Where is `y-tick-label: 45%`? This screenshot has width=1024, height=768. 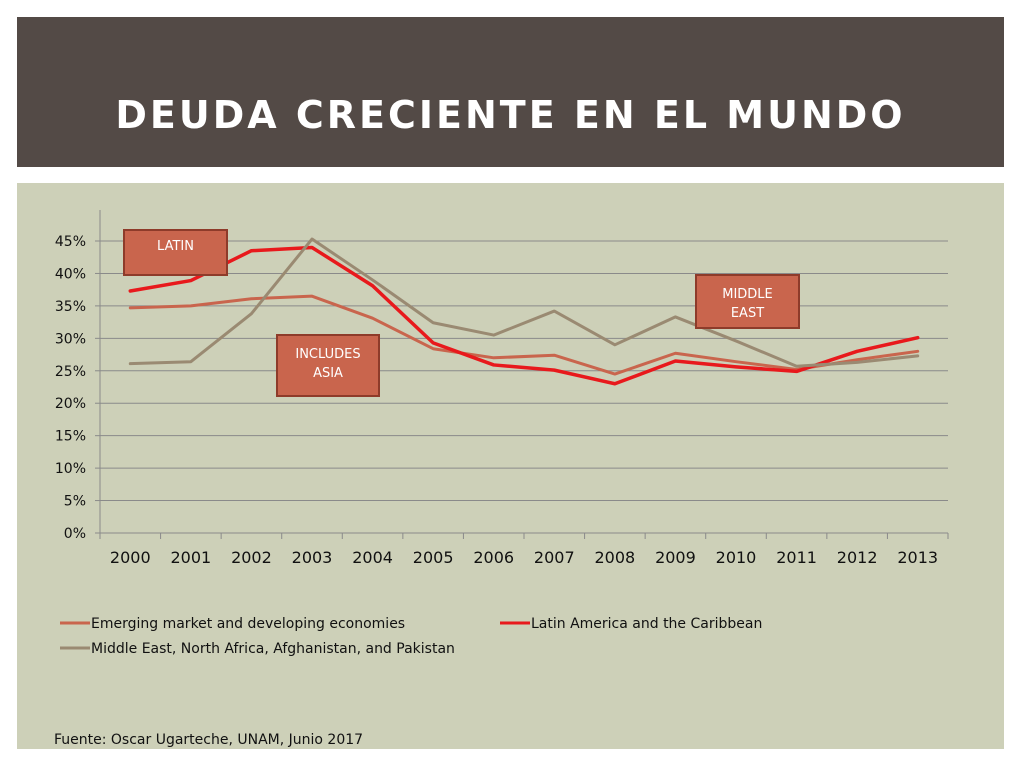 y-tick-label: 45% is located at coordinates (70, 242).